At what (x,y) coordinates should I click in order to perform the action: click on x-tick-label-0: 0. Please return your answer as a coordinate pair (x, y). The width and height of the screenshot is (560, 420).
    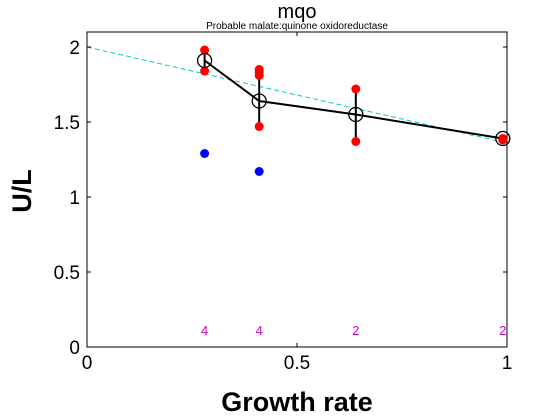
    Looking at the image, I should click on (87, 363).